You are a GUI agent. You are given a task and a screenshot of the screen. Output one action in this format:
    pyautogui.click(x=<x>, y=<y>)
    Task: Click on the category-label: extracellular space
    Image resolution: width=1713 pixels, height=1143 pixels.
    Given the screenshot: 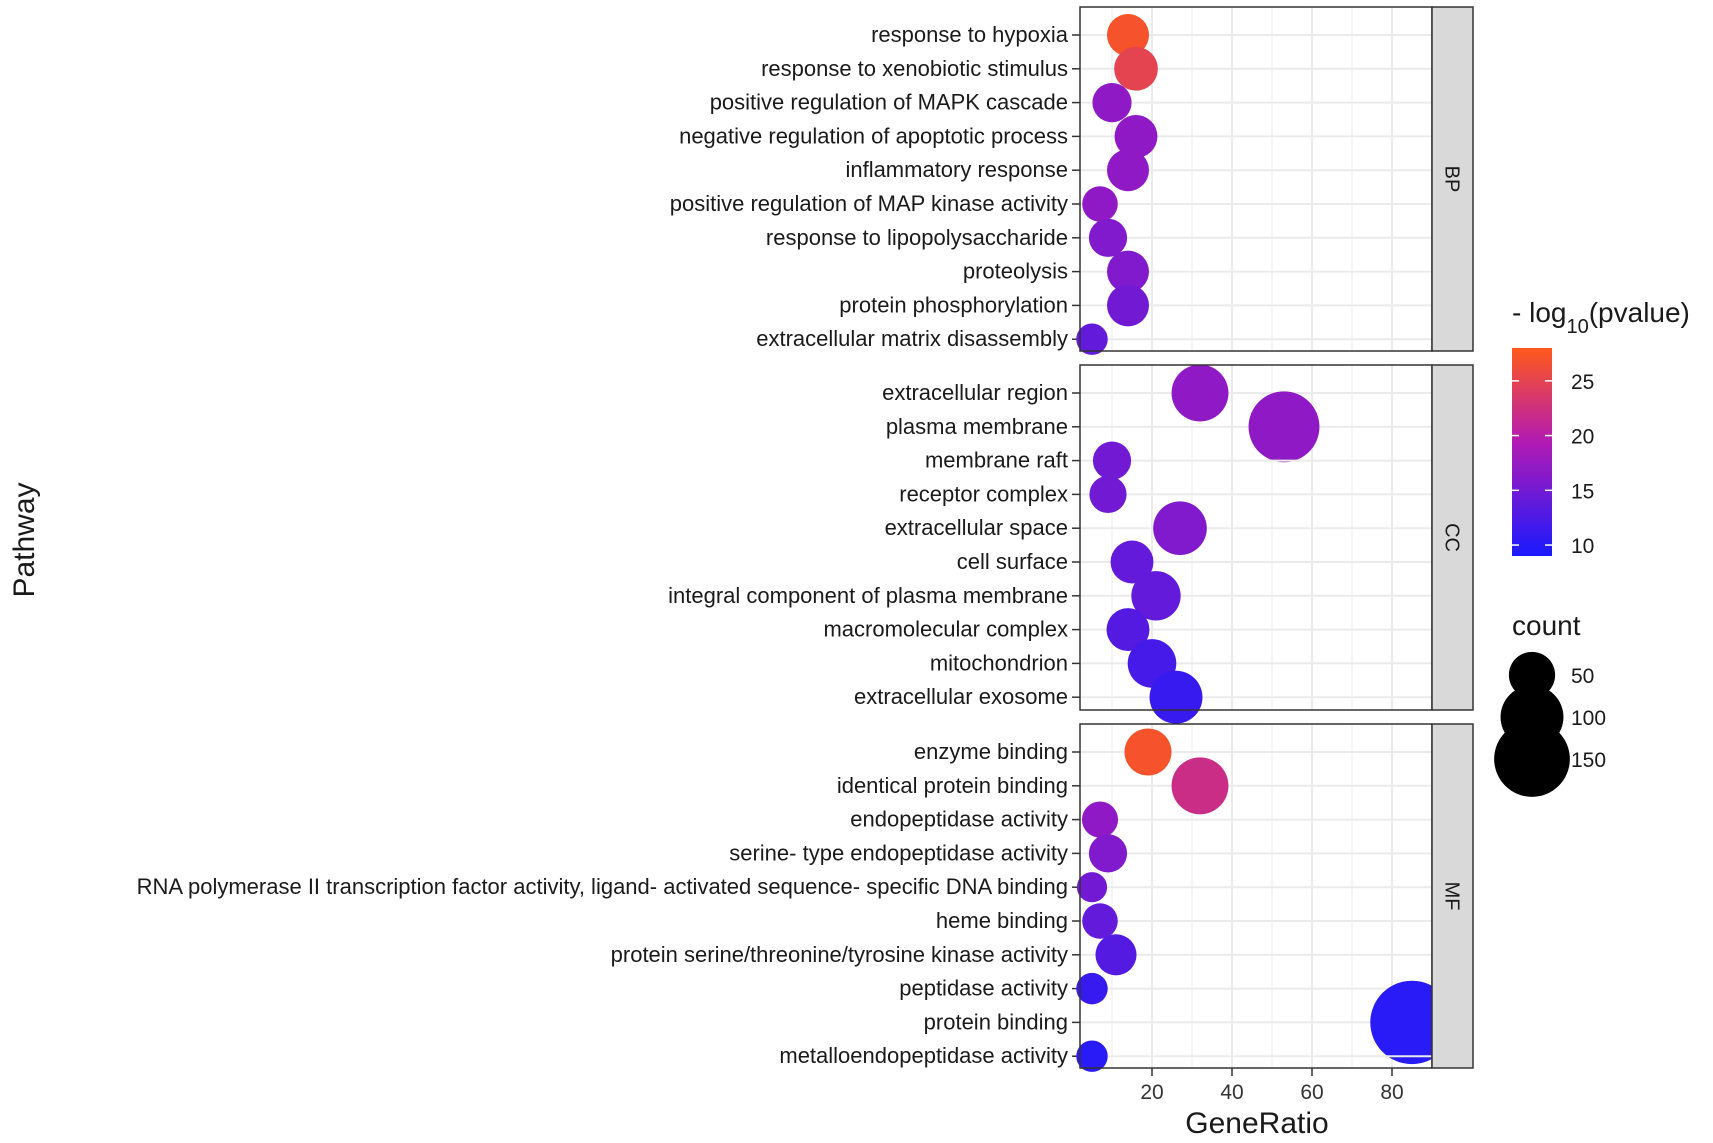 What is the action you would take?
    pyautogui.click(x=976, y=527)
    